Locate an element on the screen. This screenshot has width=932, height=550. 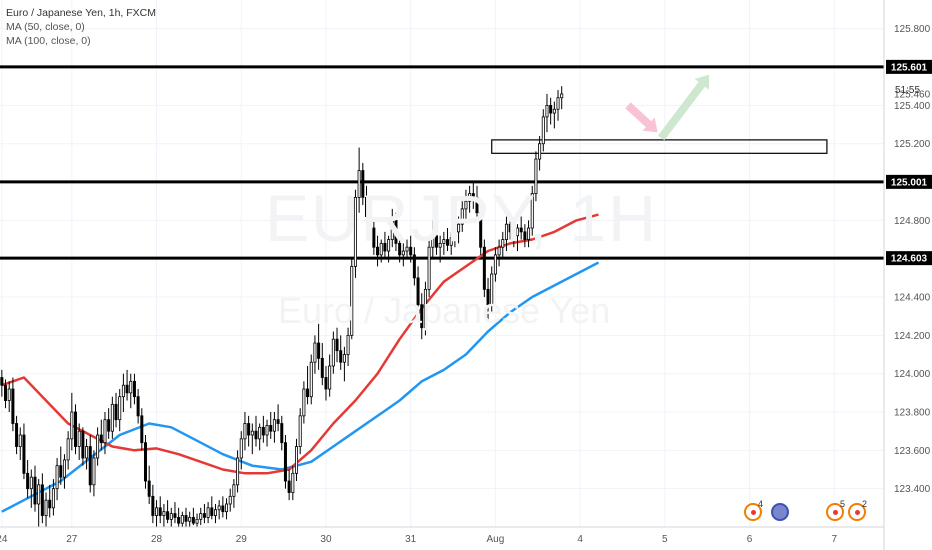
x-tick-label: 30 is located at coordinates (326, 539).